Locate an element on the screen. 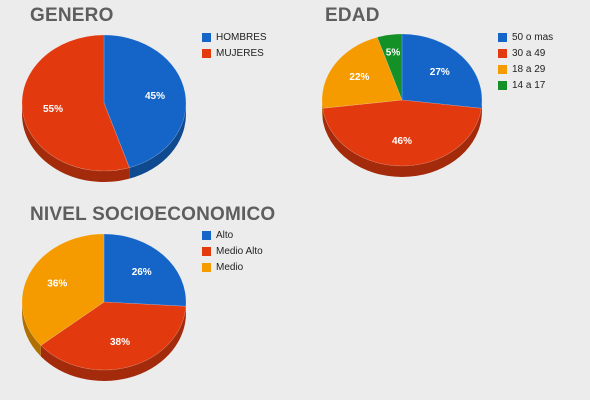 This screenshot has width=590, height=400. pie-label-50-o-mas: 27% is located at coordinates (440, 72).